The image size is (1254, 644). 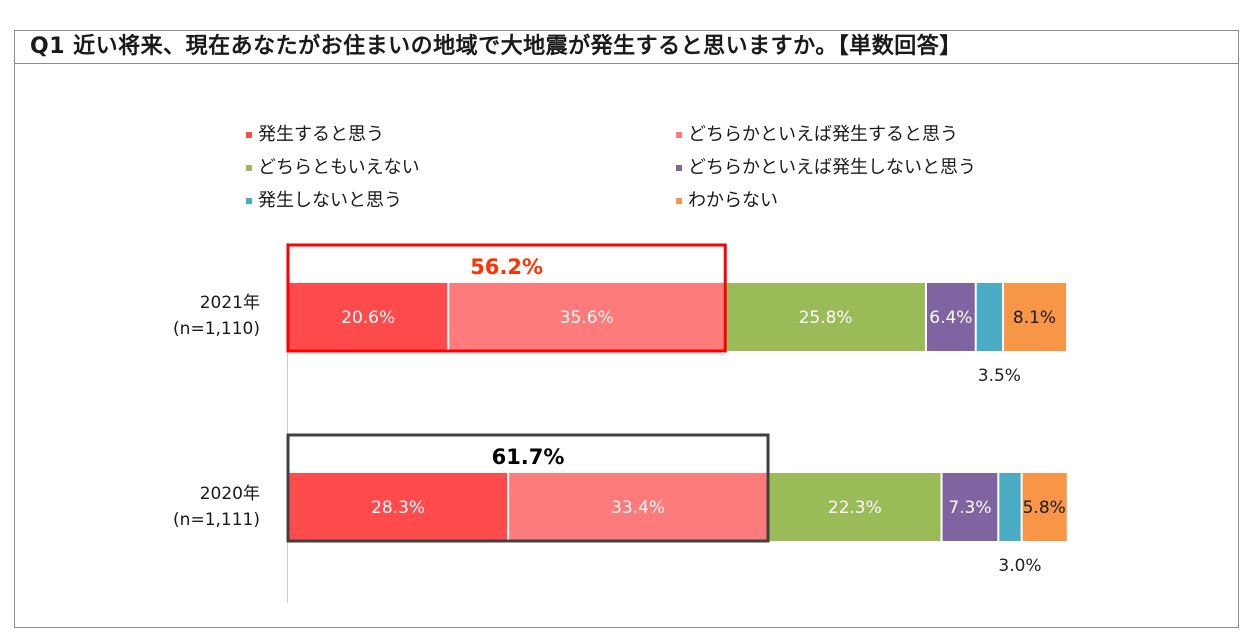 I want to click on category-n: (n=1,110), so click(x=216, y=329).